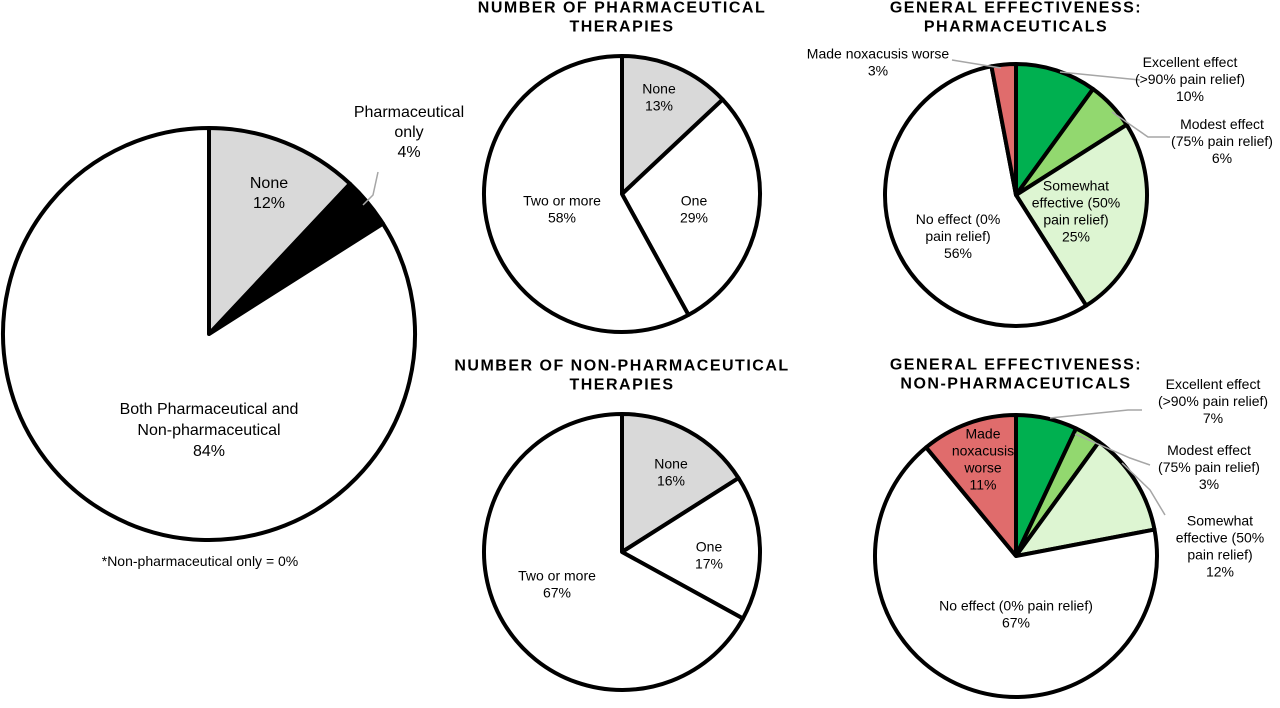 This screenshot has width=1280, height=708. What do you see at coordinates (983, 485) in the screenshot?
I see `slice-label-line: 11%` at bounding box center [983, 485].